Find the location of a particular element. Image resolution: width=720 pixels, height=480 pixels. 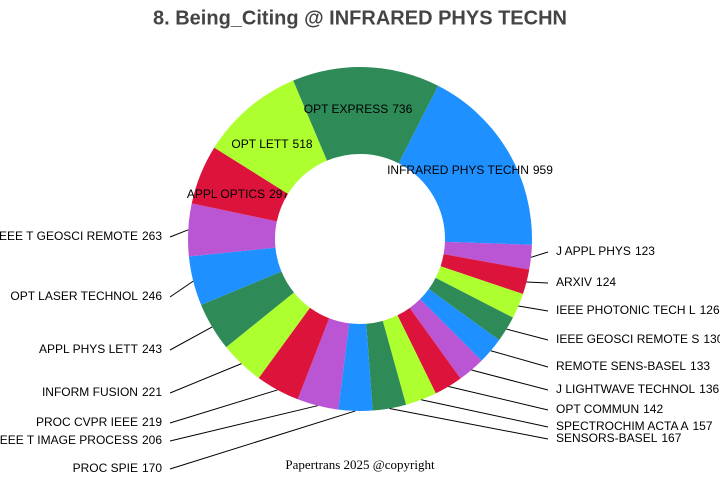

slice-label-name: APPL OPTICS is located at coordinates (226, 194).